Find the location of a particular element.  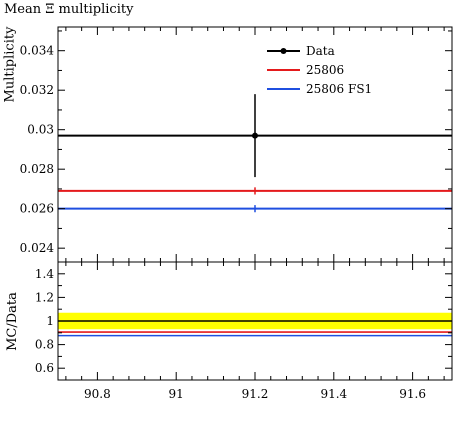

main-y-tick-label: 0.03 is located at coordinates (40, 130).